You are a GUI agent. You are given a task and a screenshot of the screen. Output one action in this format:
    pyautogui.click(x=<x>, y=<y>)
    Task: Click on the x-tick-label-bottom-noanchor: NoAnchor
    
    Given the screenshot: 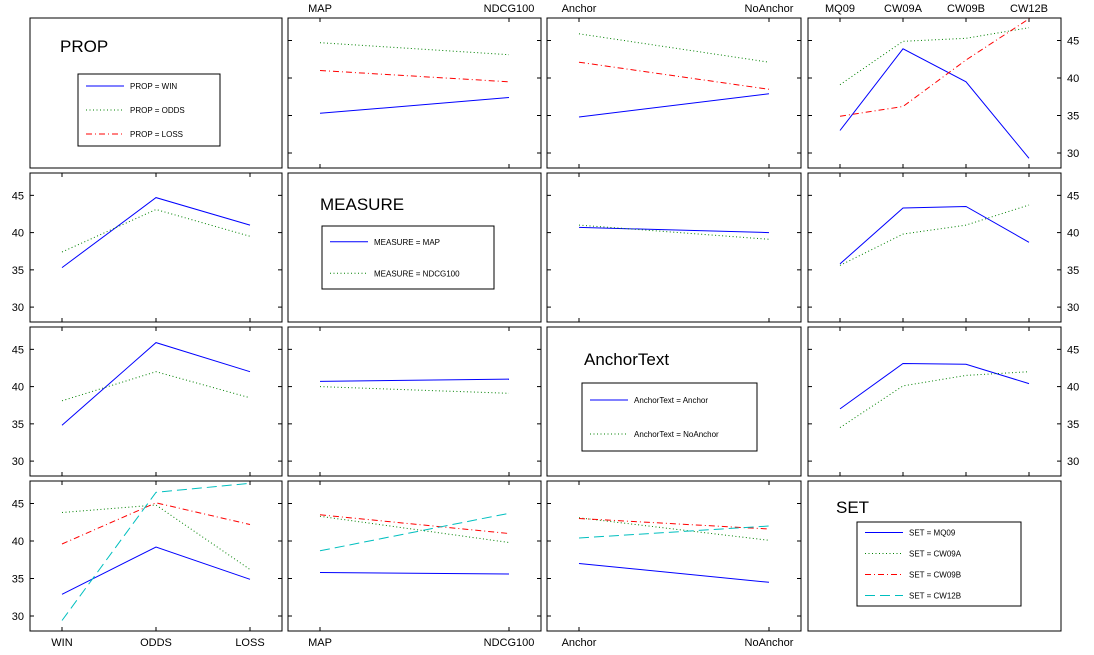 What is the action you would take?
    pyautogui.click(x=769, y=643)
    